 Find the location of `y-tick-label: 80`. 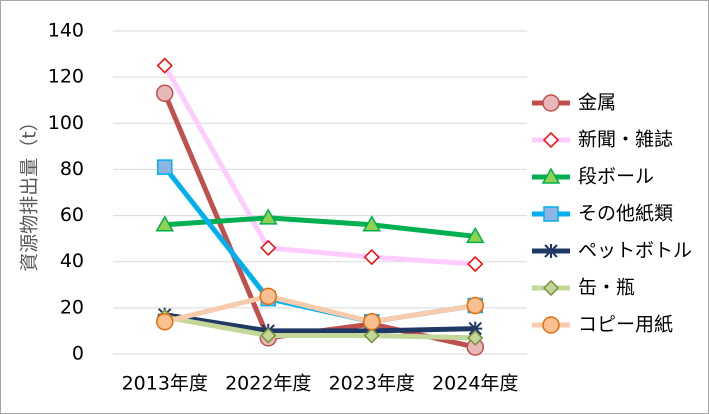

y-tick-label: 80 is located at coordinates (72, 169).